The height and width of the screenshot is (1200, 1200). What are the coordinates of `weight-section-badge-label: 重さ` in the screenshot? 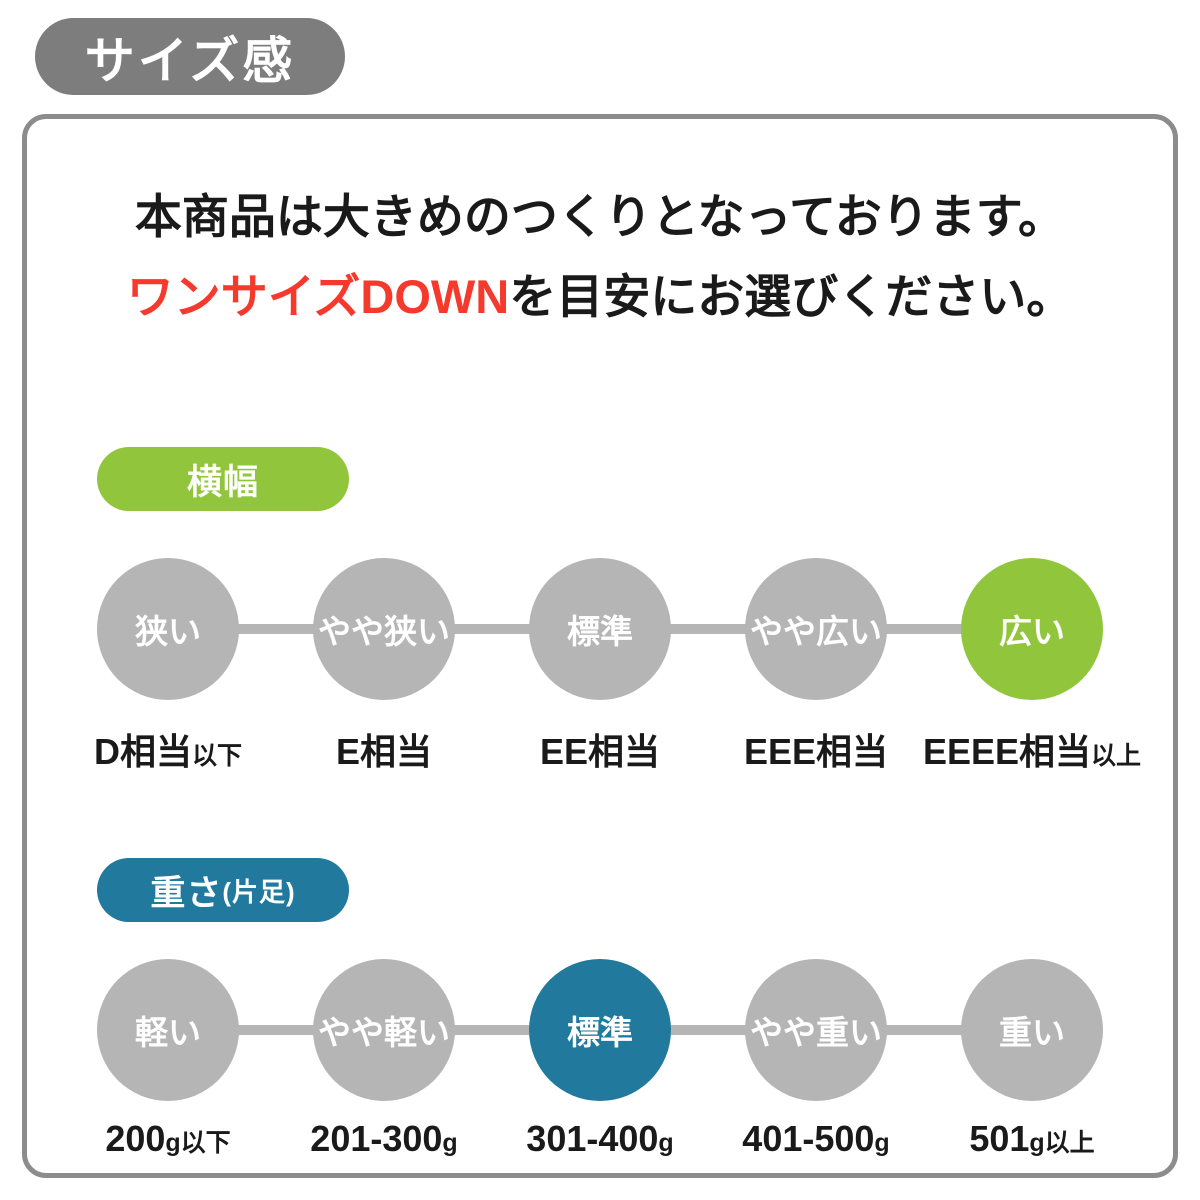 It's located at (186, 893).